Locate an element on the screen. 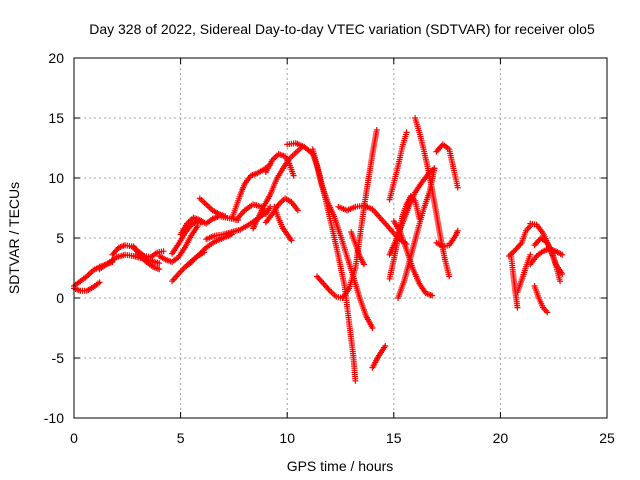 Image resolution: width=640 pixels, height=480 pixels. x-tick-label: 0 is located at coordinates (74, 438).